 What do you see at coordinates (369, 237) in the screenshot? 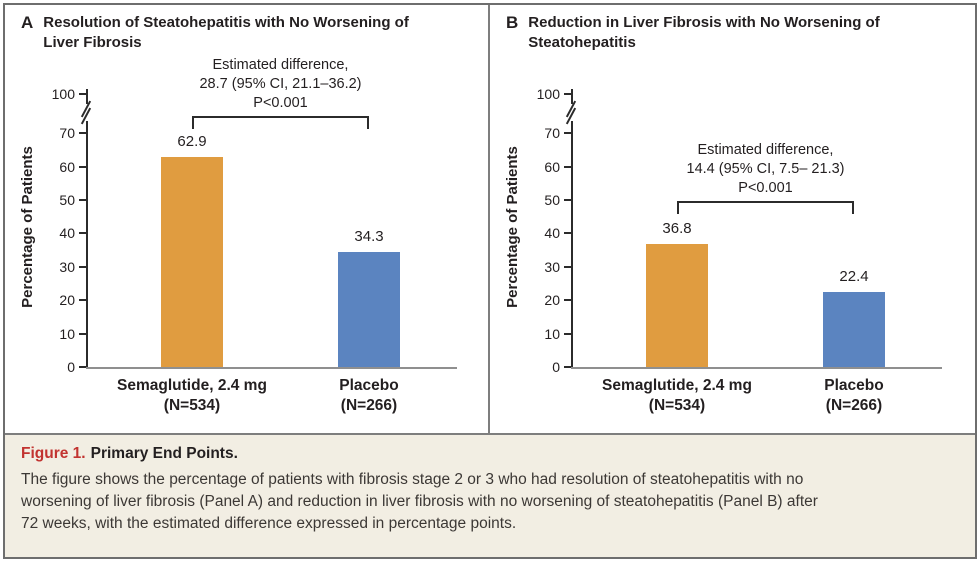
I see `bar-value-label: 34.3` at bounding box center [369, 237].